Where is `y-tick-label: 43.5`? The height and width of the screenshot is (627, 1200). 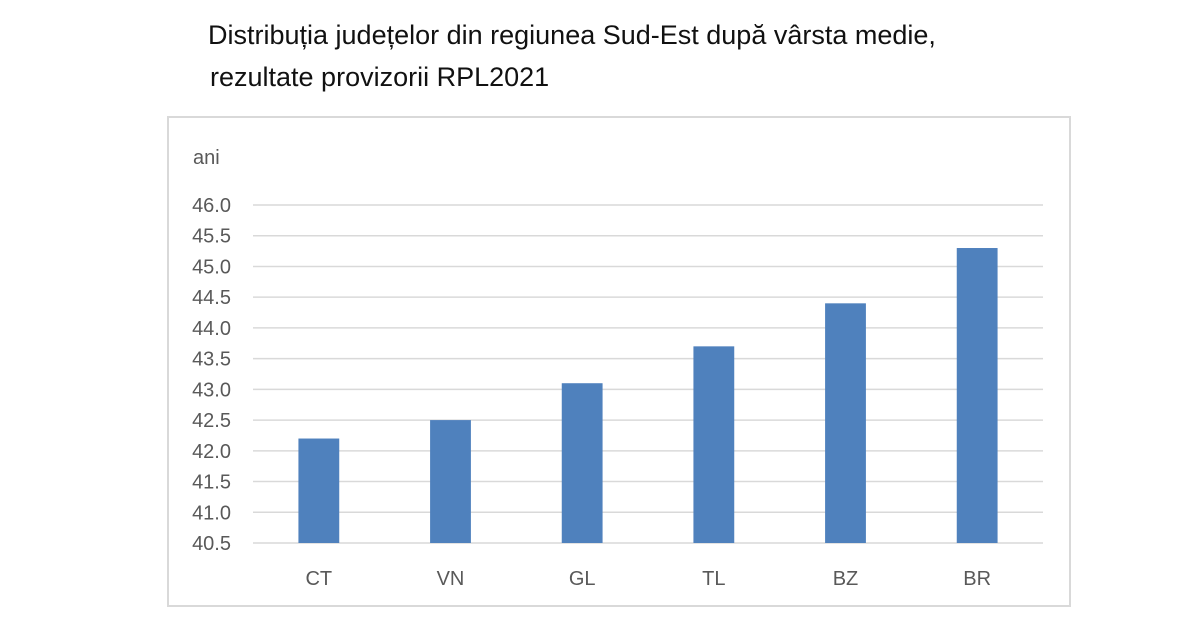
y-tick-label: 43.5 is located at coordinates (211, 360).